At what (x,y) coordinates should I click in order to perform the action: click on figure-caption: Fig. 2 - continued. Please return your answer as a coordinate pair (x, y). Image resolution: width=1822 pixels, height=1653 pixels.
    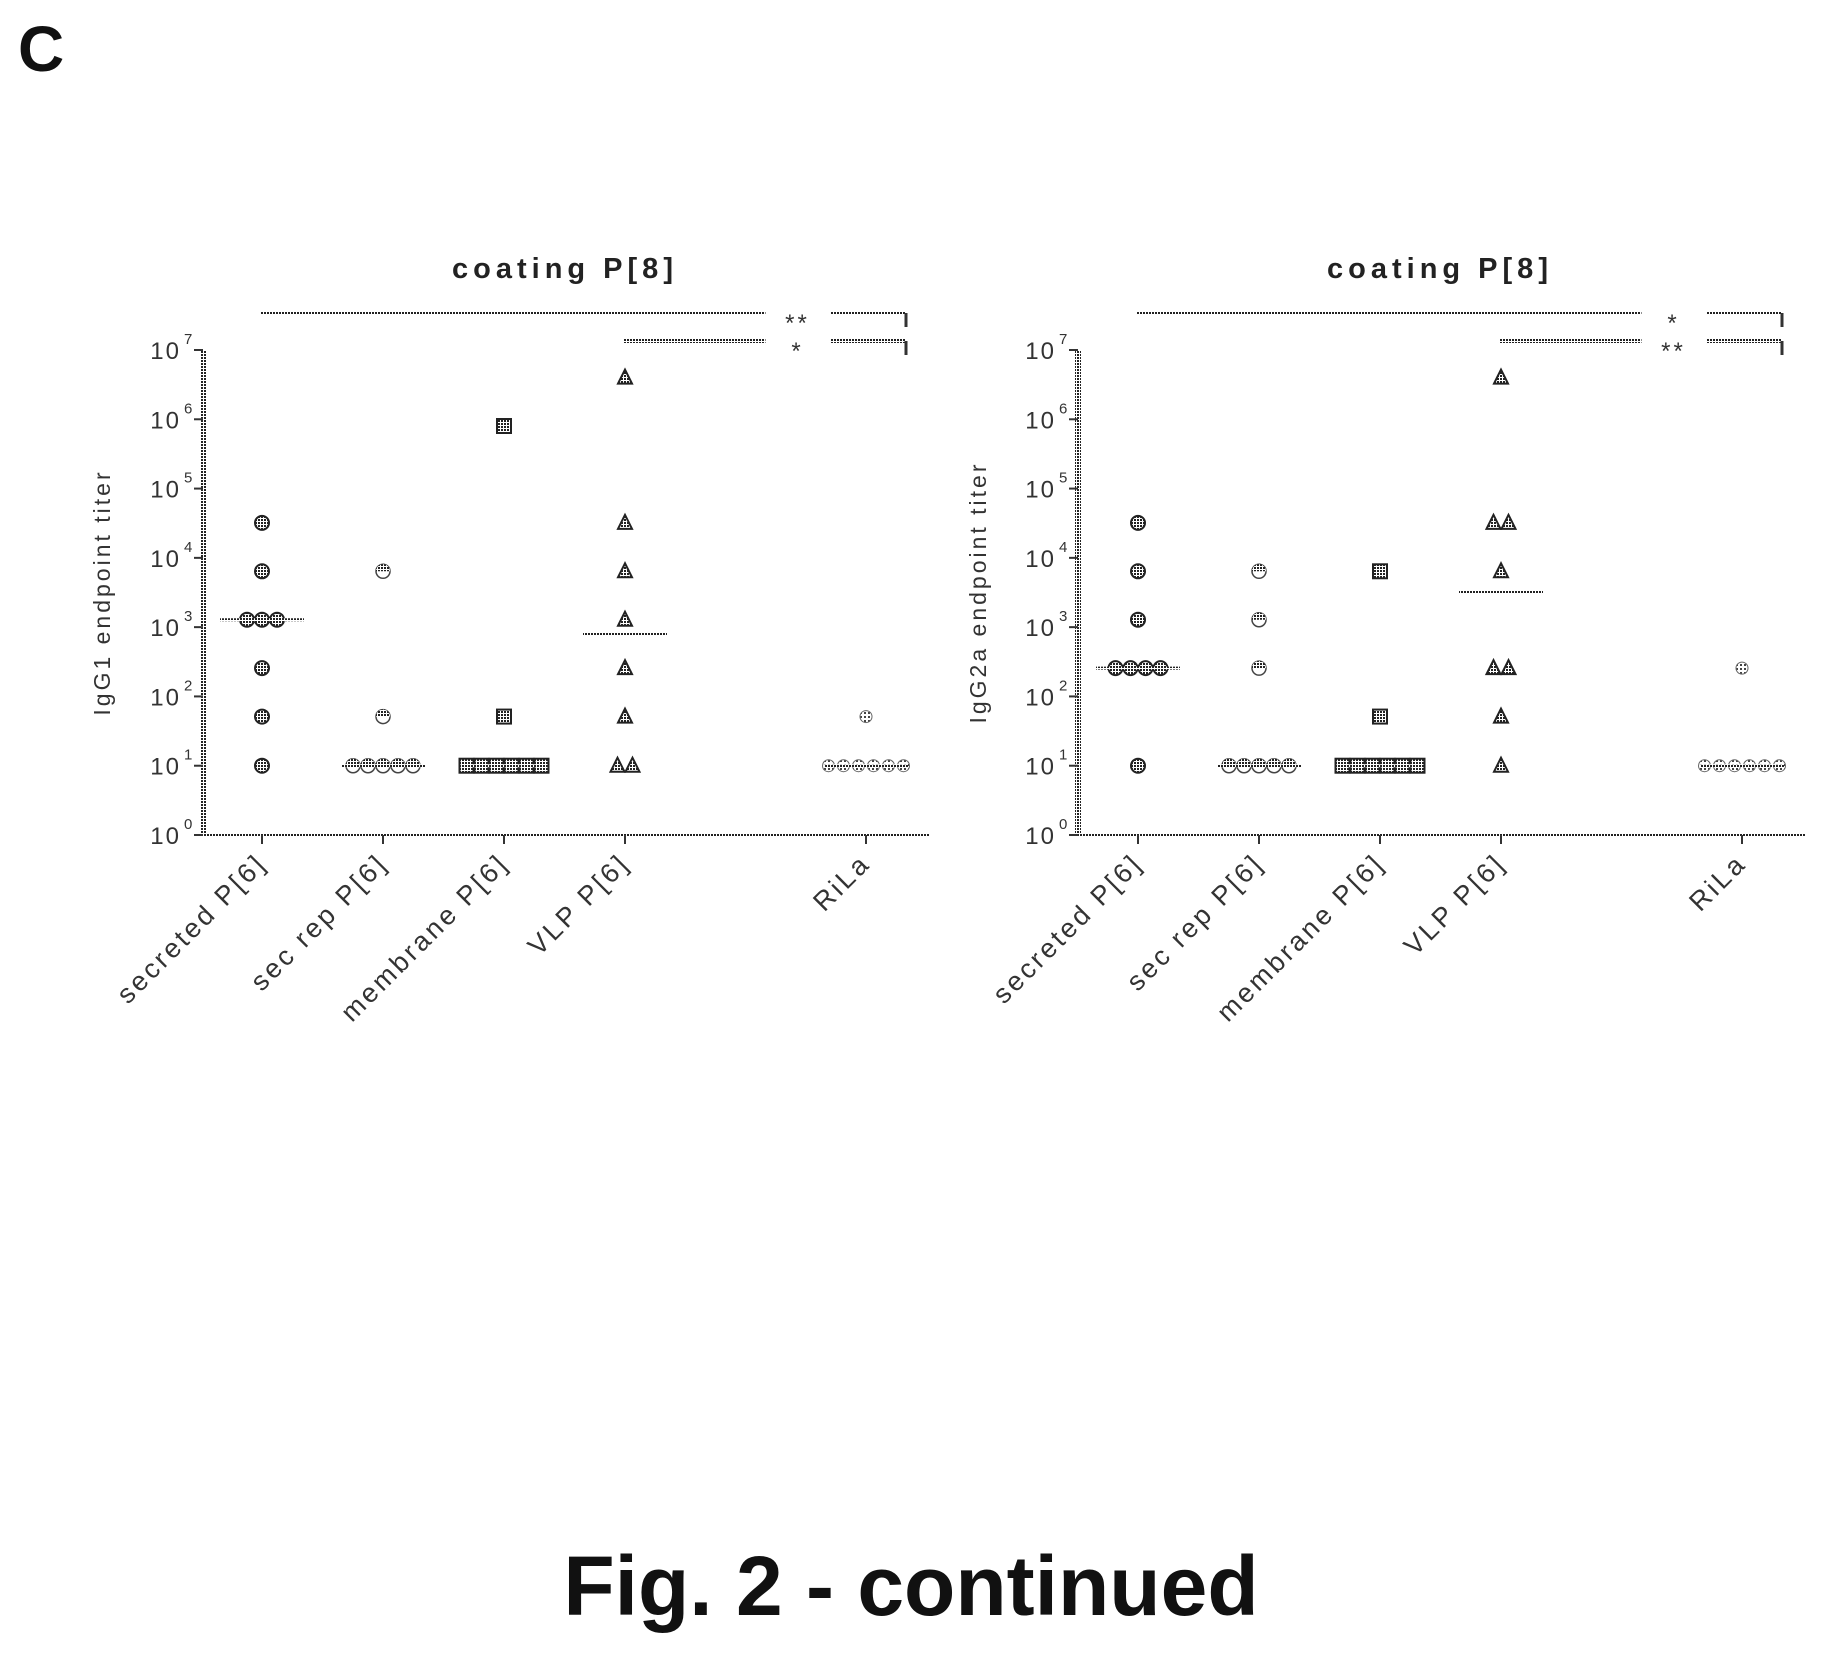
    Looking at the image, I should click on (911, 1586).